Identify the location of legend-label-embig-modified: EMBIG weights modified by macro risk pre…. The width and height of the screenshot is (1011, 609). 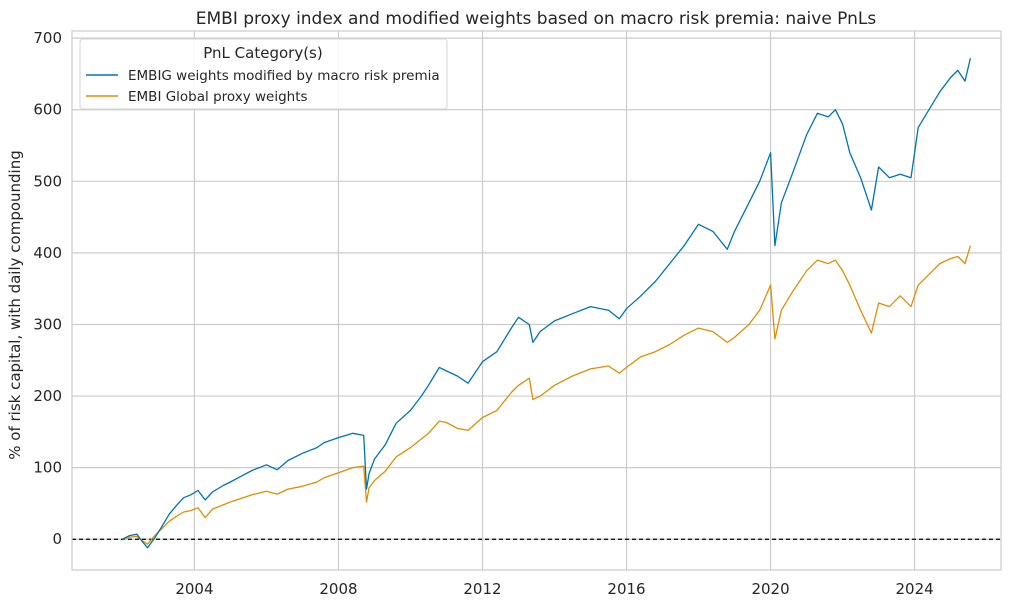
(284, 76).